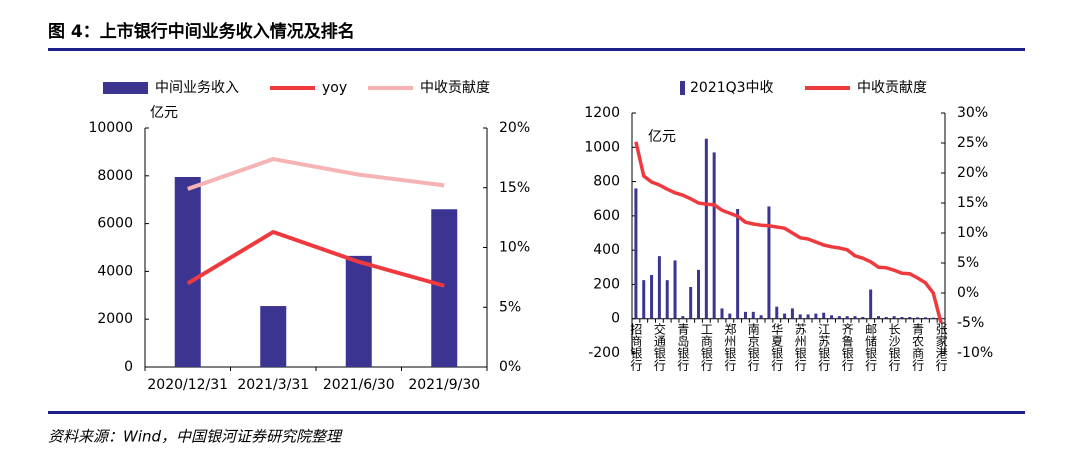  What do you see at coordinates (115, 224) in the screenshot?
I see `y-tick-label: 6000` at bounding box center [115, 224].